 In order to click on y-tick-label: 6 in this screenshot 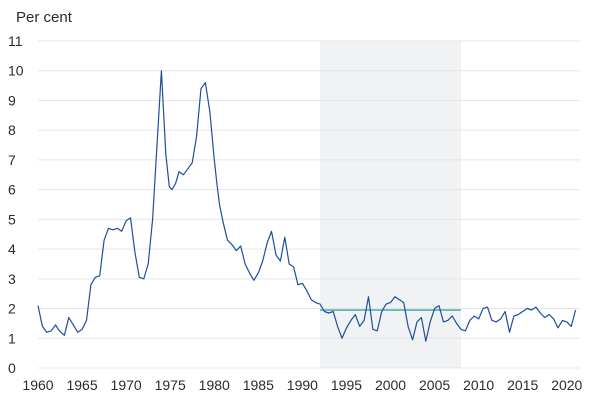, I will do `click(12, 190)`.